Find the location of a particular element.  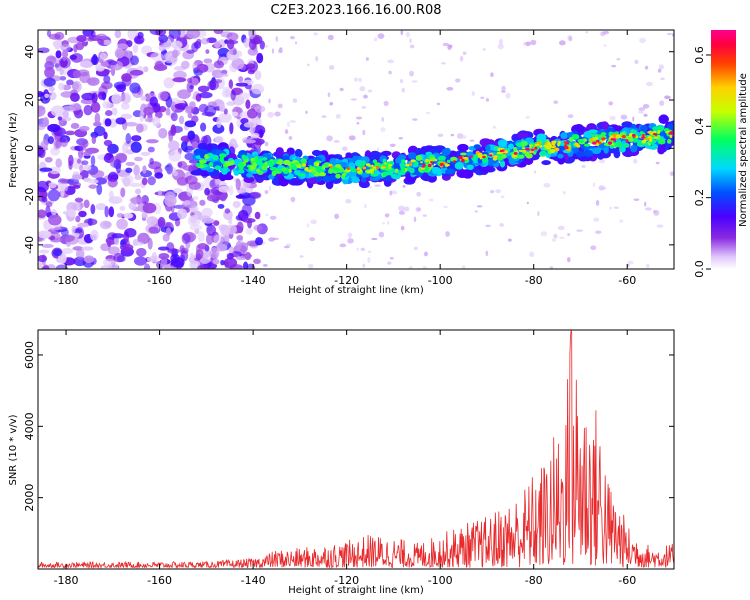

spectrogram-xtick-label: -160 is located at coordinates (159, 280).